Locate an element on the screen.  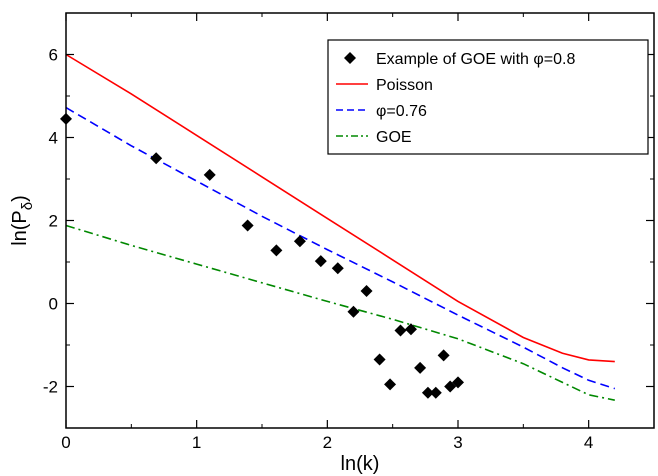
legend-marker is located at coordinates (350, 58).